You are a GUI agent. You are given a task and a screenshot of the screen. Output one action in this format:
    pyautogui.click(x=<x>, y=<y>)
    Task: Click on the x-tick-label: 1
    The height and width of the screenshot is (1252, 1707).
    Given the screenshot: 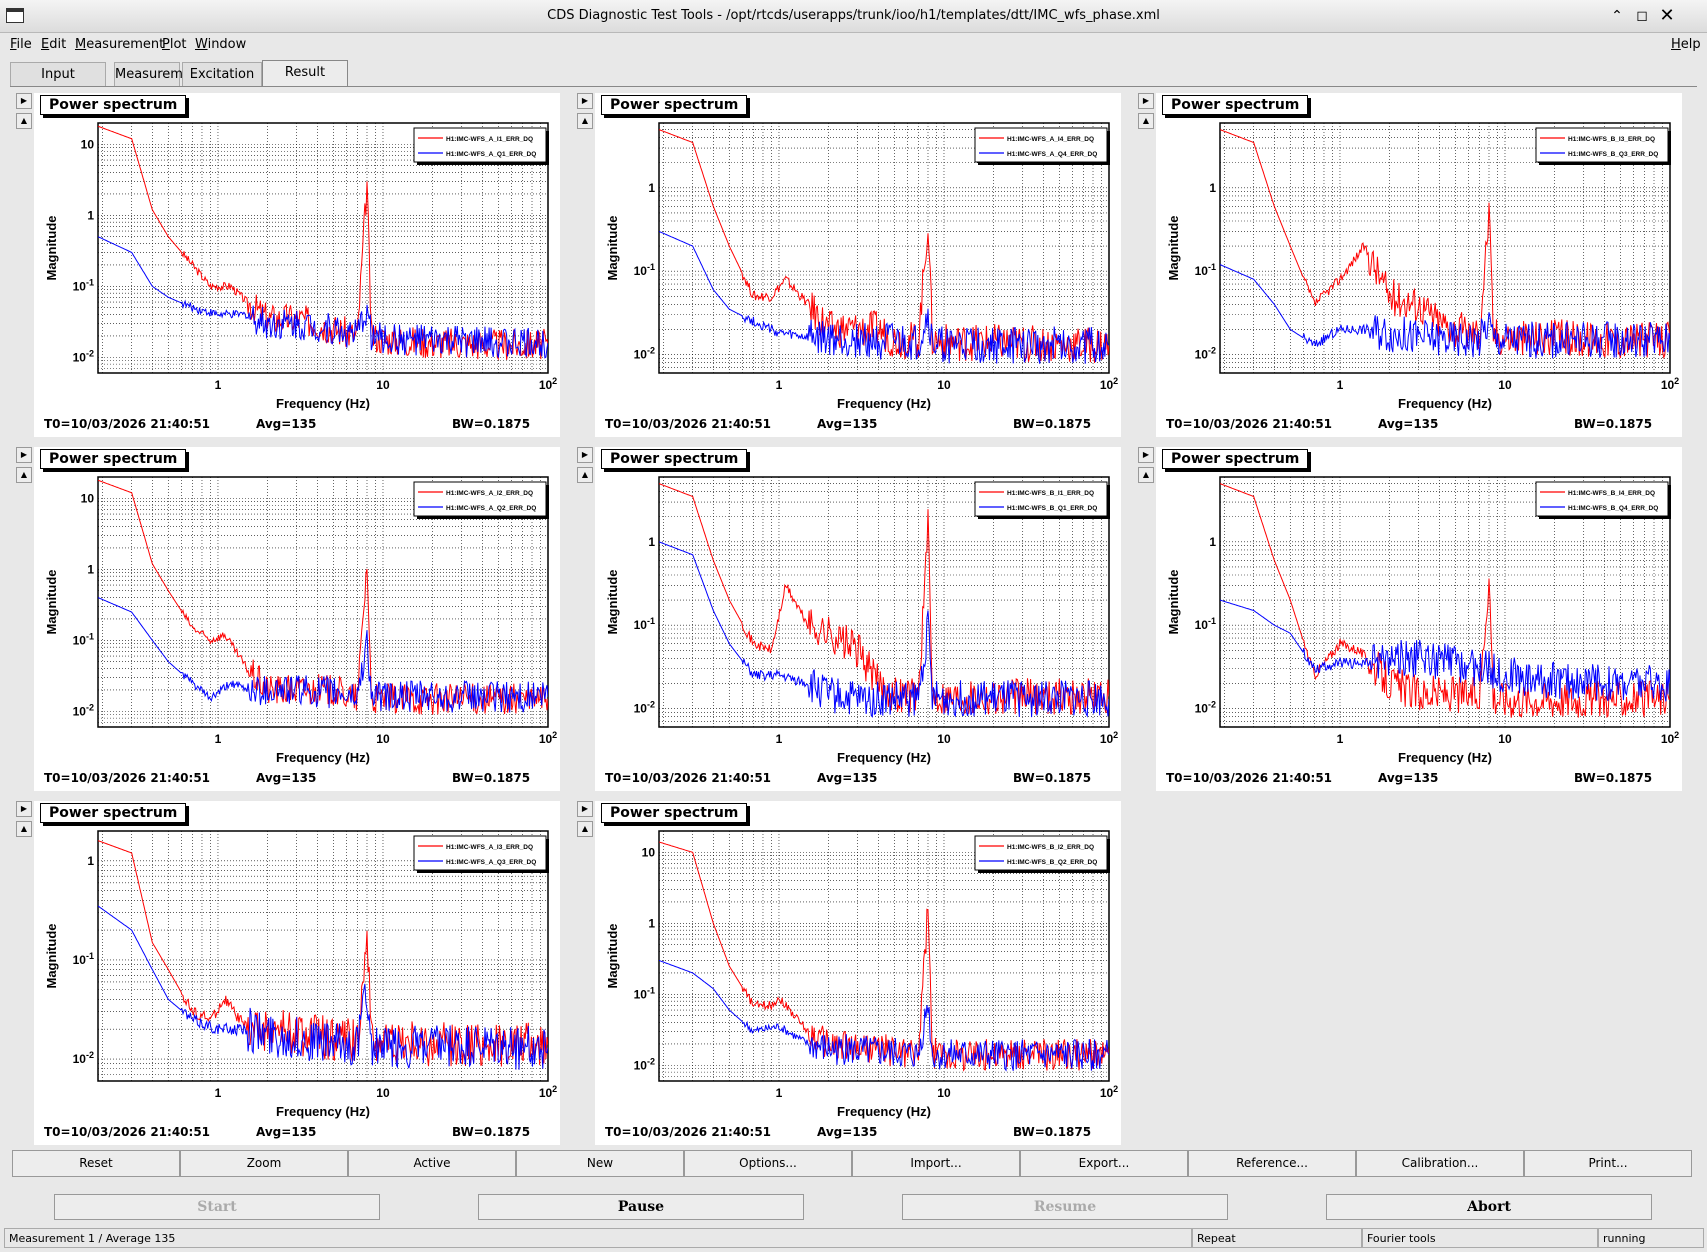 What is the action you would take?
    pyautogui.click(x=779, y=385)
    